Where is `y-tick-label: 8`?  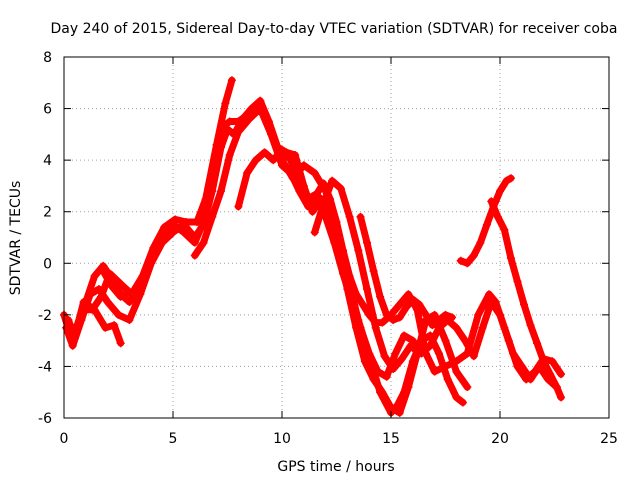
y-tick-label: 8 is located at coordinates (47, 58).